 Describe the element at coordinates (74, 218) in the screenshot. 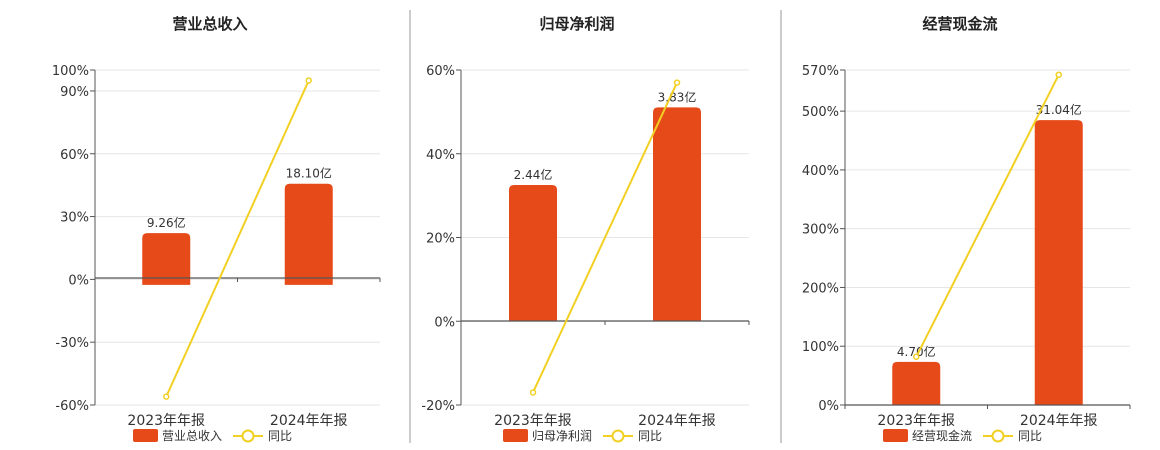

I see `y-tick-label: 30%` at that location.